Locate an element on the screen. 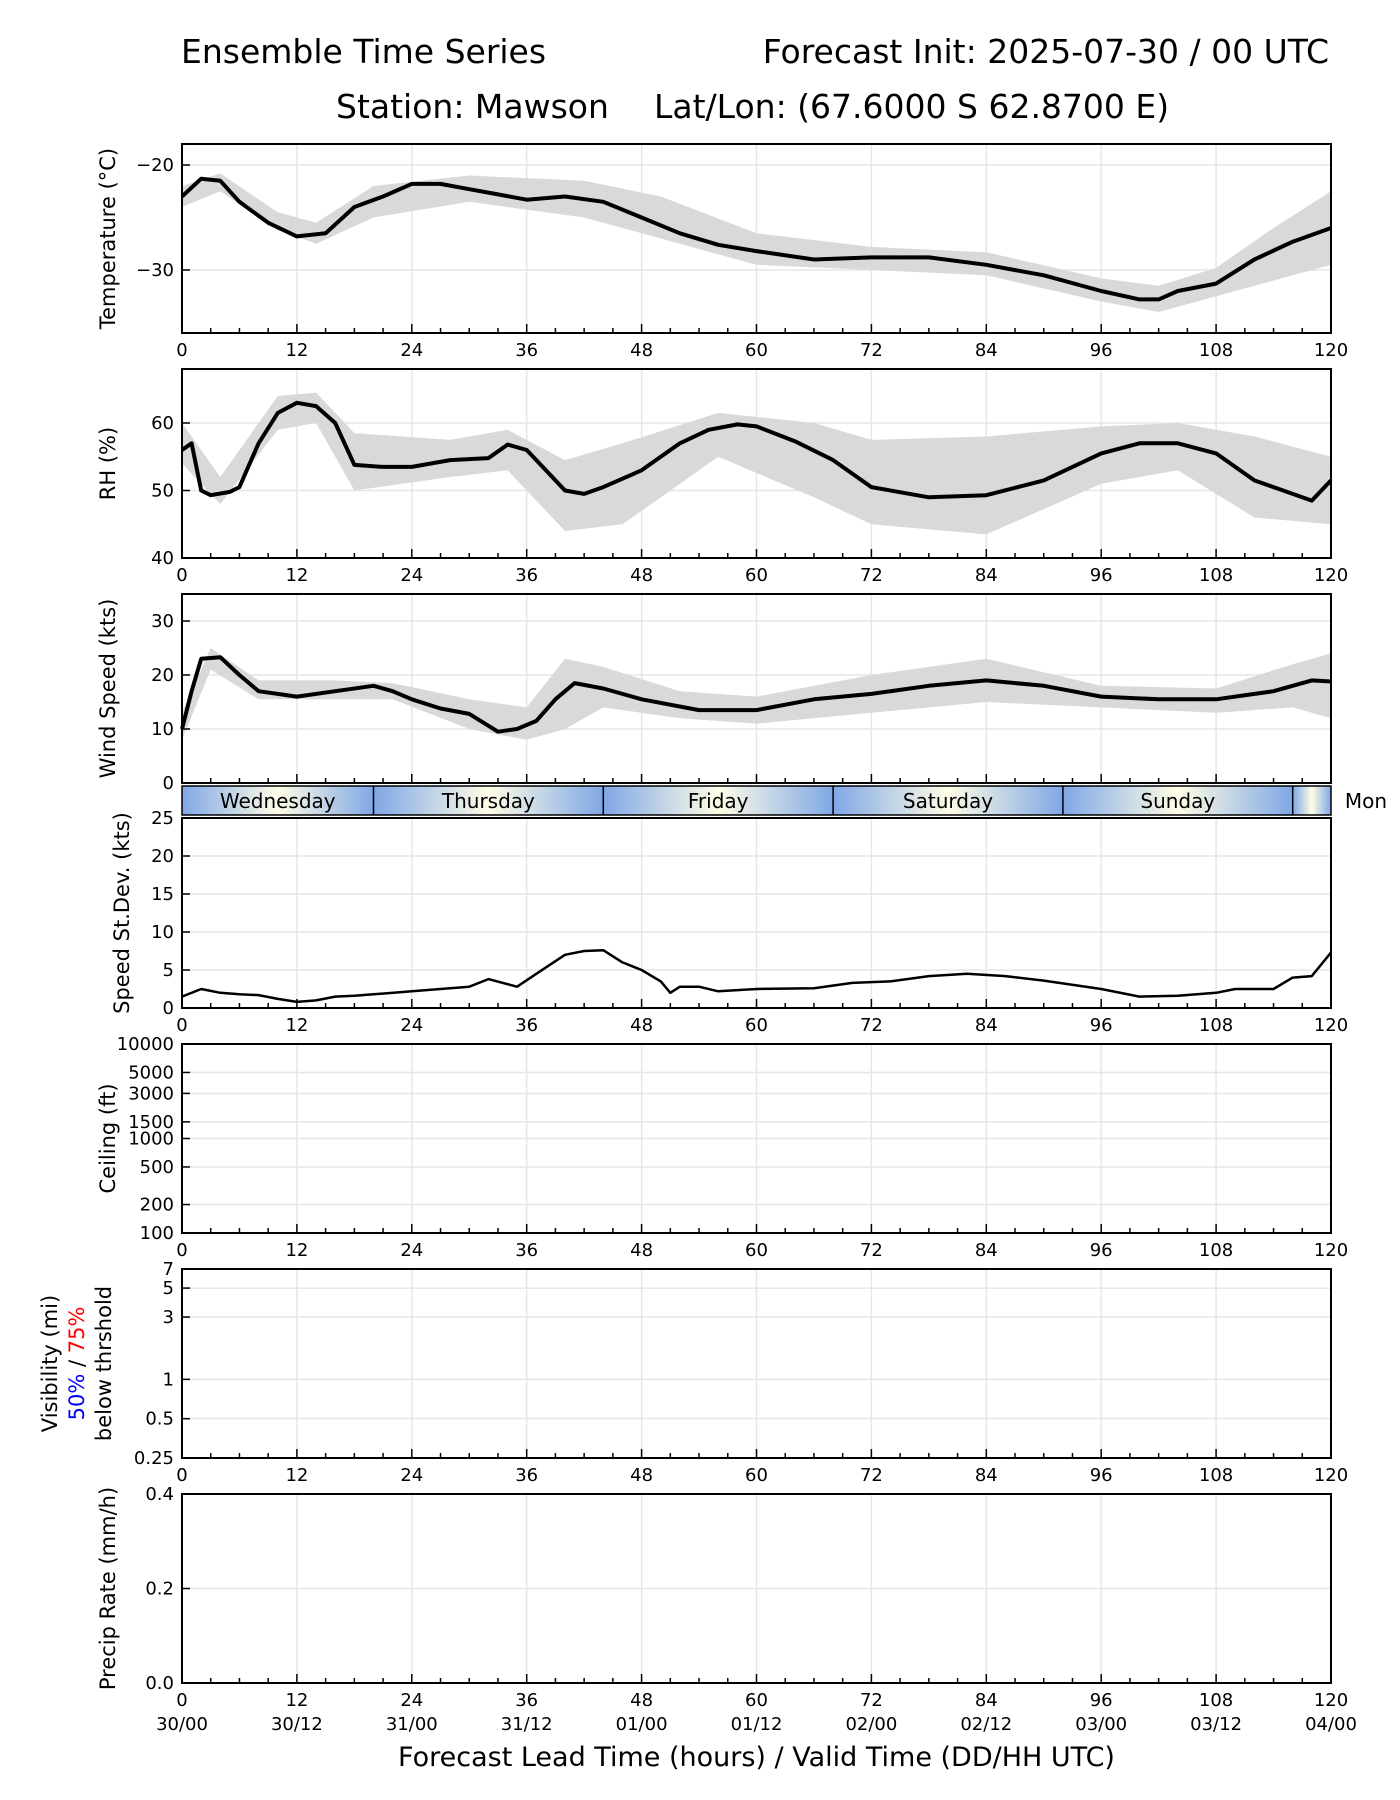 The image size is (1400, 1800). y-tick-label: 50 is located at coordinates (162, 491).